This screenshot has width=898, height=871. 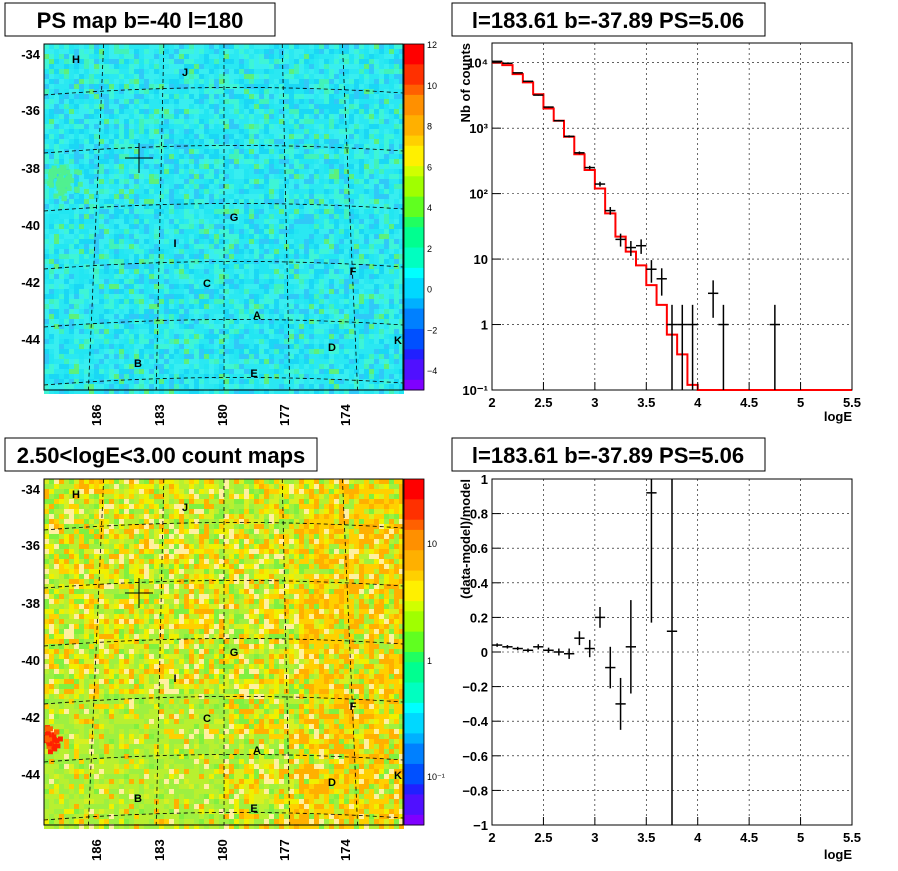 I want to click on residual-title: l=183.61 b=-37.89 PS=5.06, so click(x=608, y=455).